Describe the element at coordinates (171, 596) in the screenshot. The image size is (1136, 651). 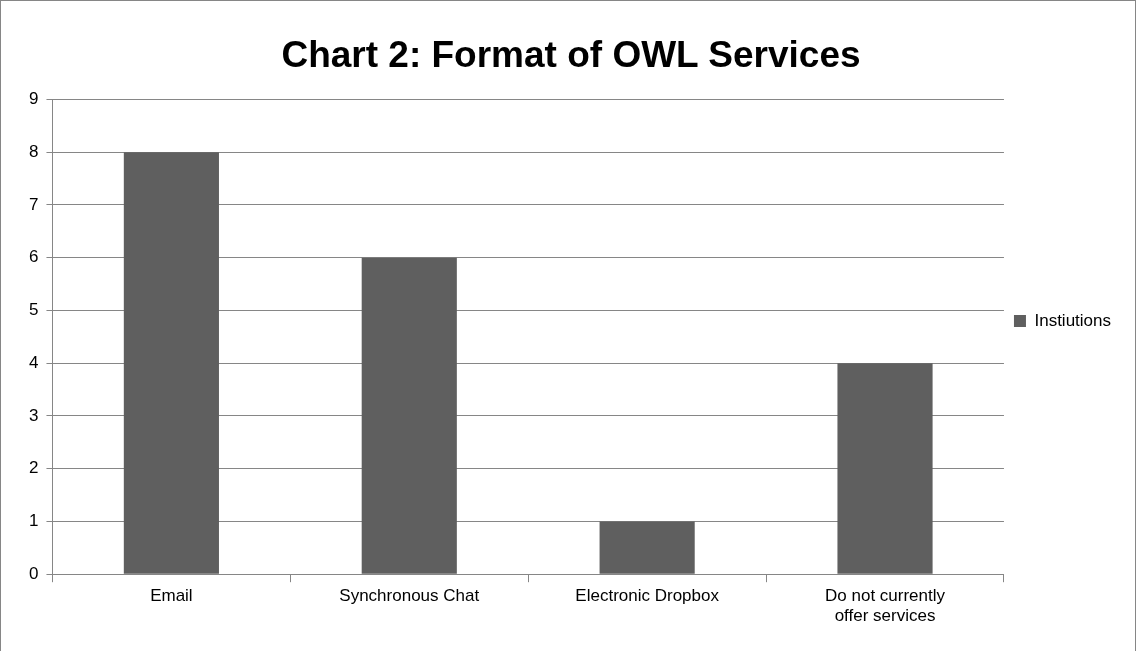
I see `x-tick-label: Email` at that location.